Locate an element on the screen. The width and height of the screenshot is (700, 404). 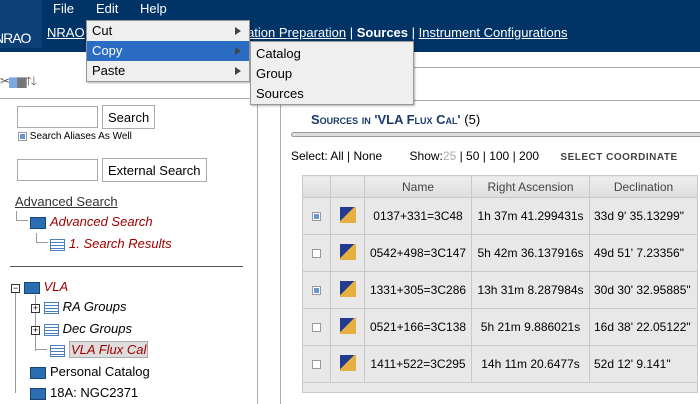
tree-node-ra-groups: + RA Groups is located at coordinates (79, 306).